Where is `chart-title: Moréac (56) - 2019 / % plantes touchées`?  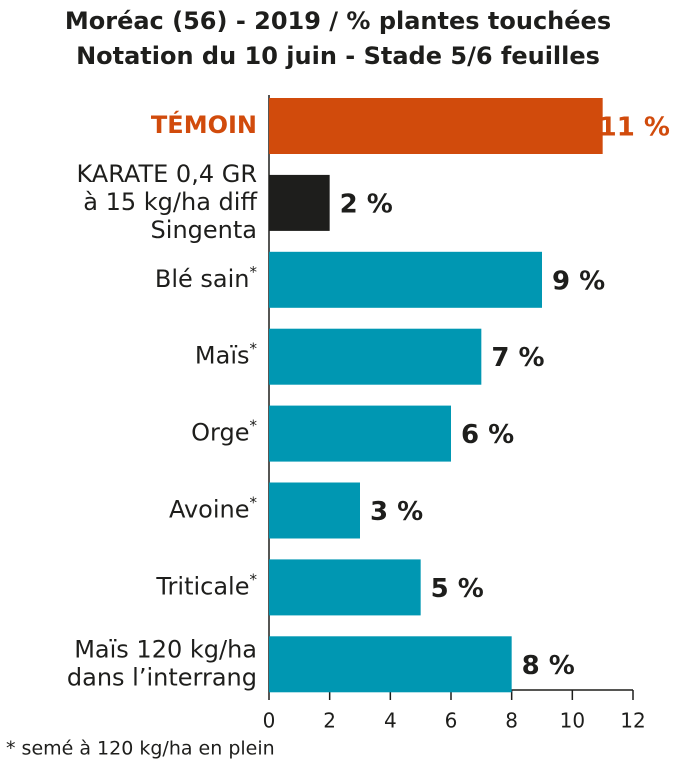
chart-title: Moréac (56) - 2019 / % plantes touchées is located at coordinates (338, 21).